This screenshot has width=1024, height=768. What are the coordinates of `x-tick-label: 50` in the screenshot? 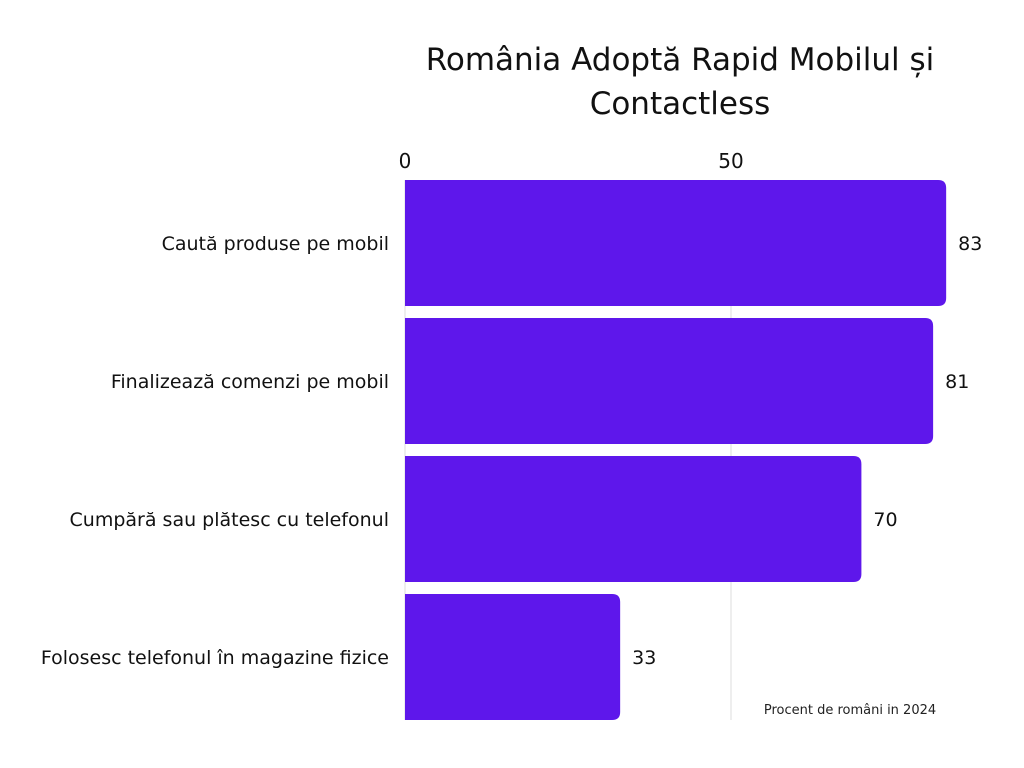 It's located at (730, 161).